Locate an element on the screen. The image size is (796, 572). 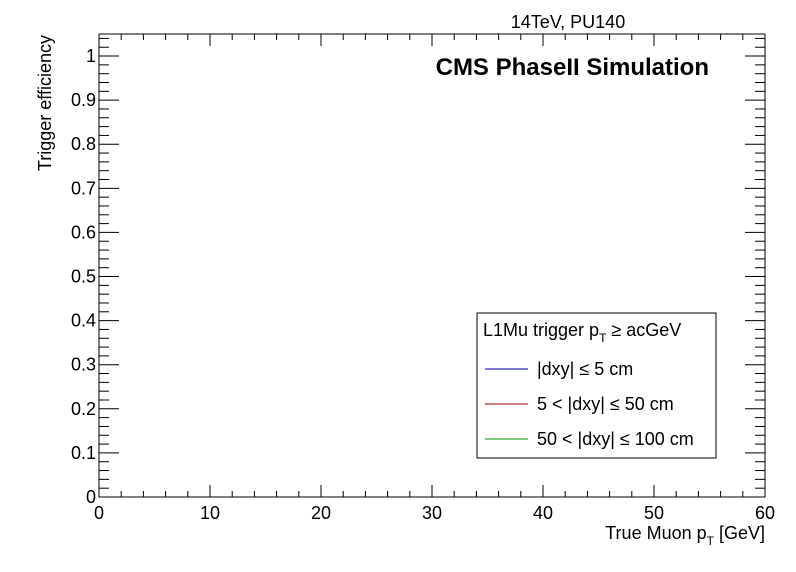
x-axis-label-sub: T is located at coordinates (711, 541).